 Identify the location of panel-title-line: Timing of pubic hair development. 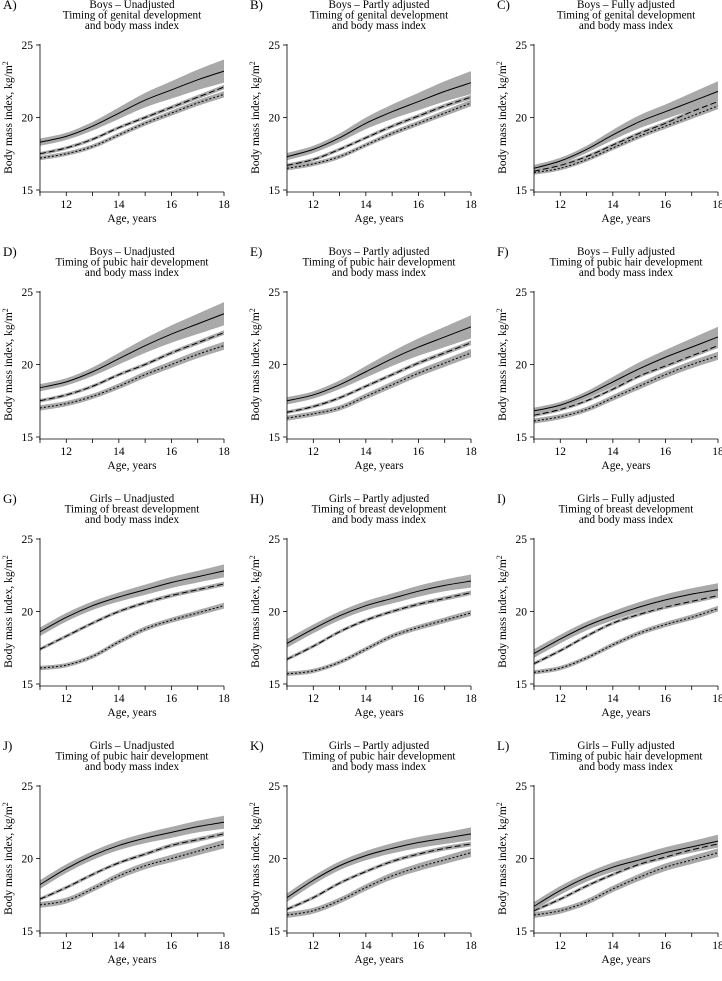
(379, 757).